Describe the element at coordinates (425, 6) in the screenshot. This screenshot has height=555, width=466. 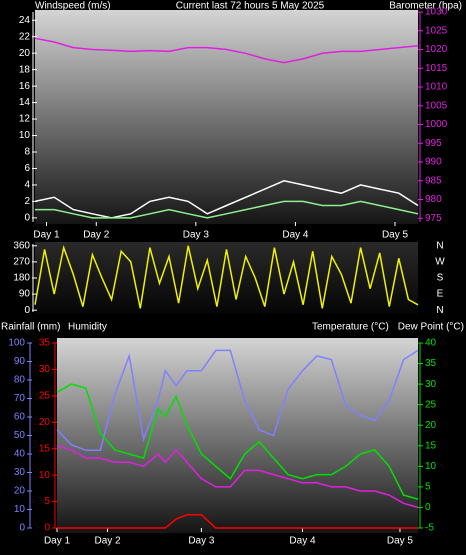
I see `y2-axis-title: Barometer (hpa)` at that location.